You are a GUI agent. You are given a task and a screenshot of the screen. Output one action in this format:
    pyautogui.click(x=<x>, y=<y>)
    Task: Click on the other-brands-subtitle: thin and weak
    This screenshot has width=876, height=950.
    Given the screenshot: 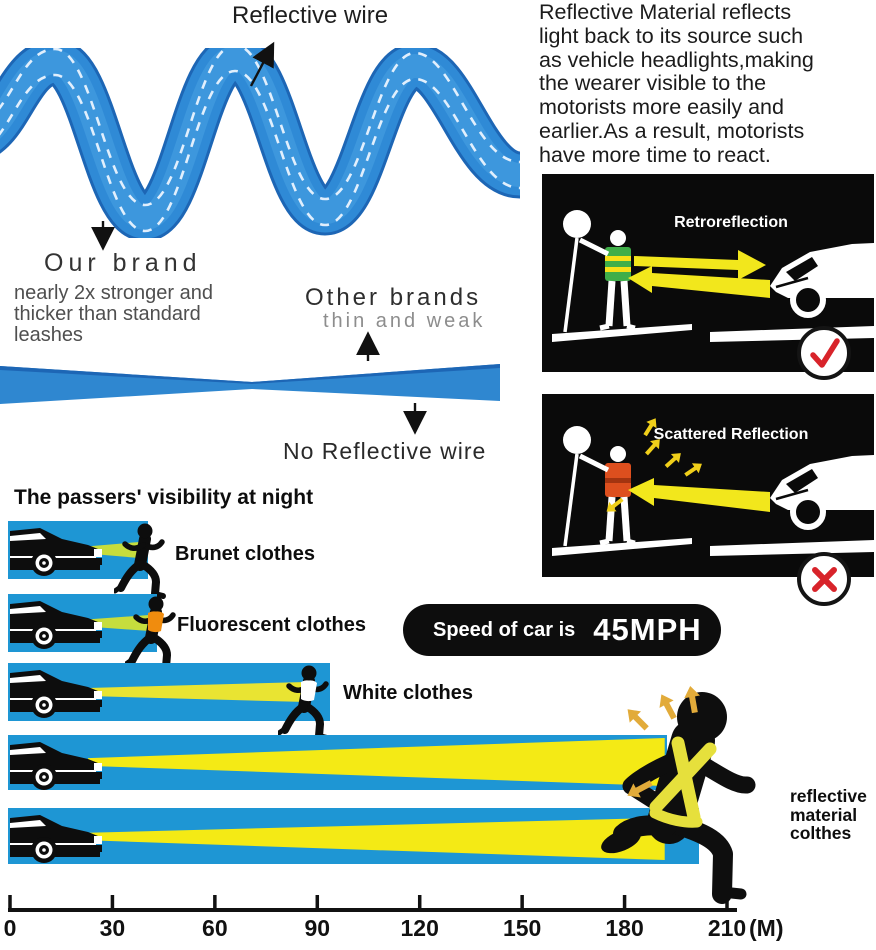 What is the action you would take?
    pyautogui.click(x=404, y=321)
    